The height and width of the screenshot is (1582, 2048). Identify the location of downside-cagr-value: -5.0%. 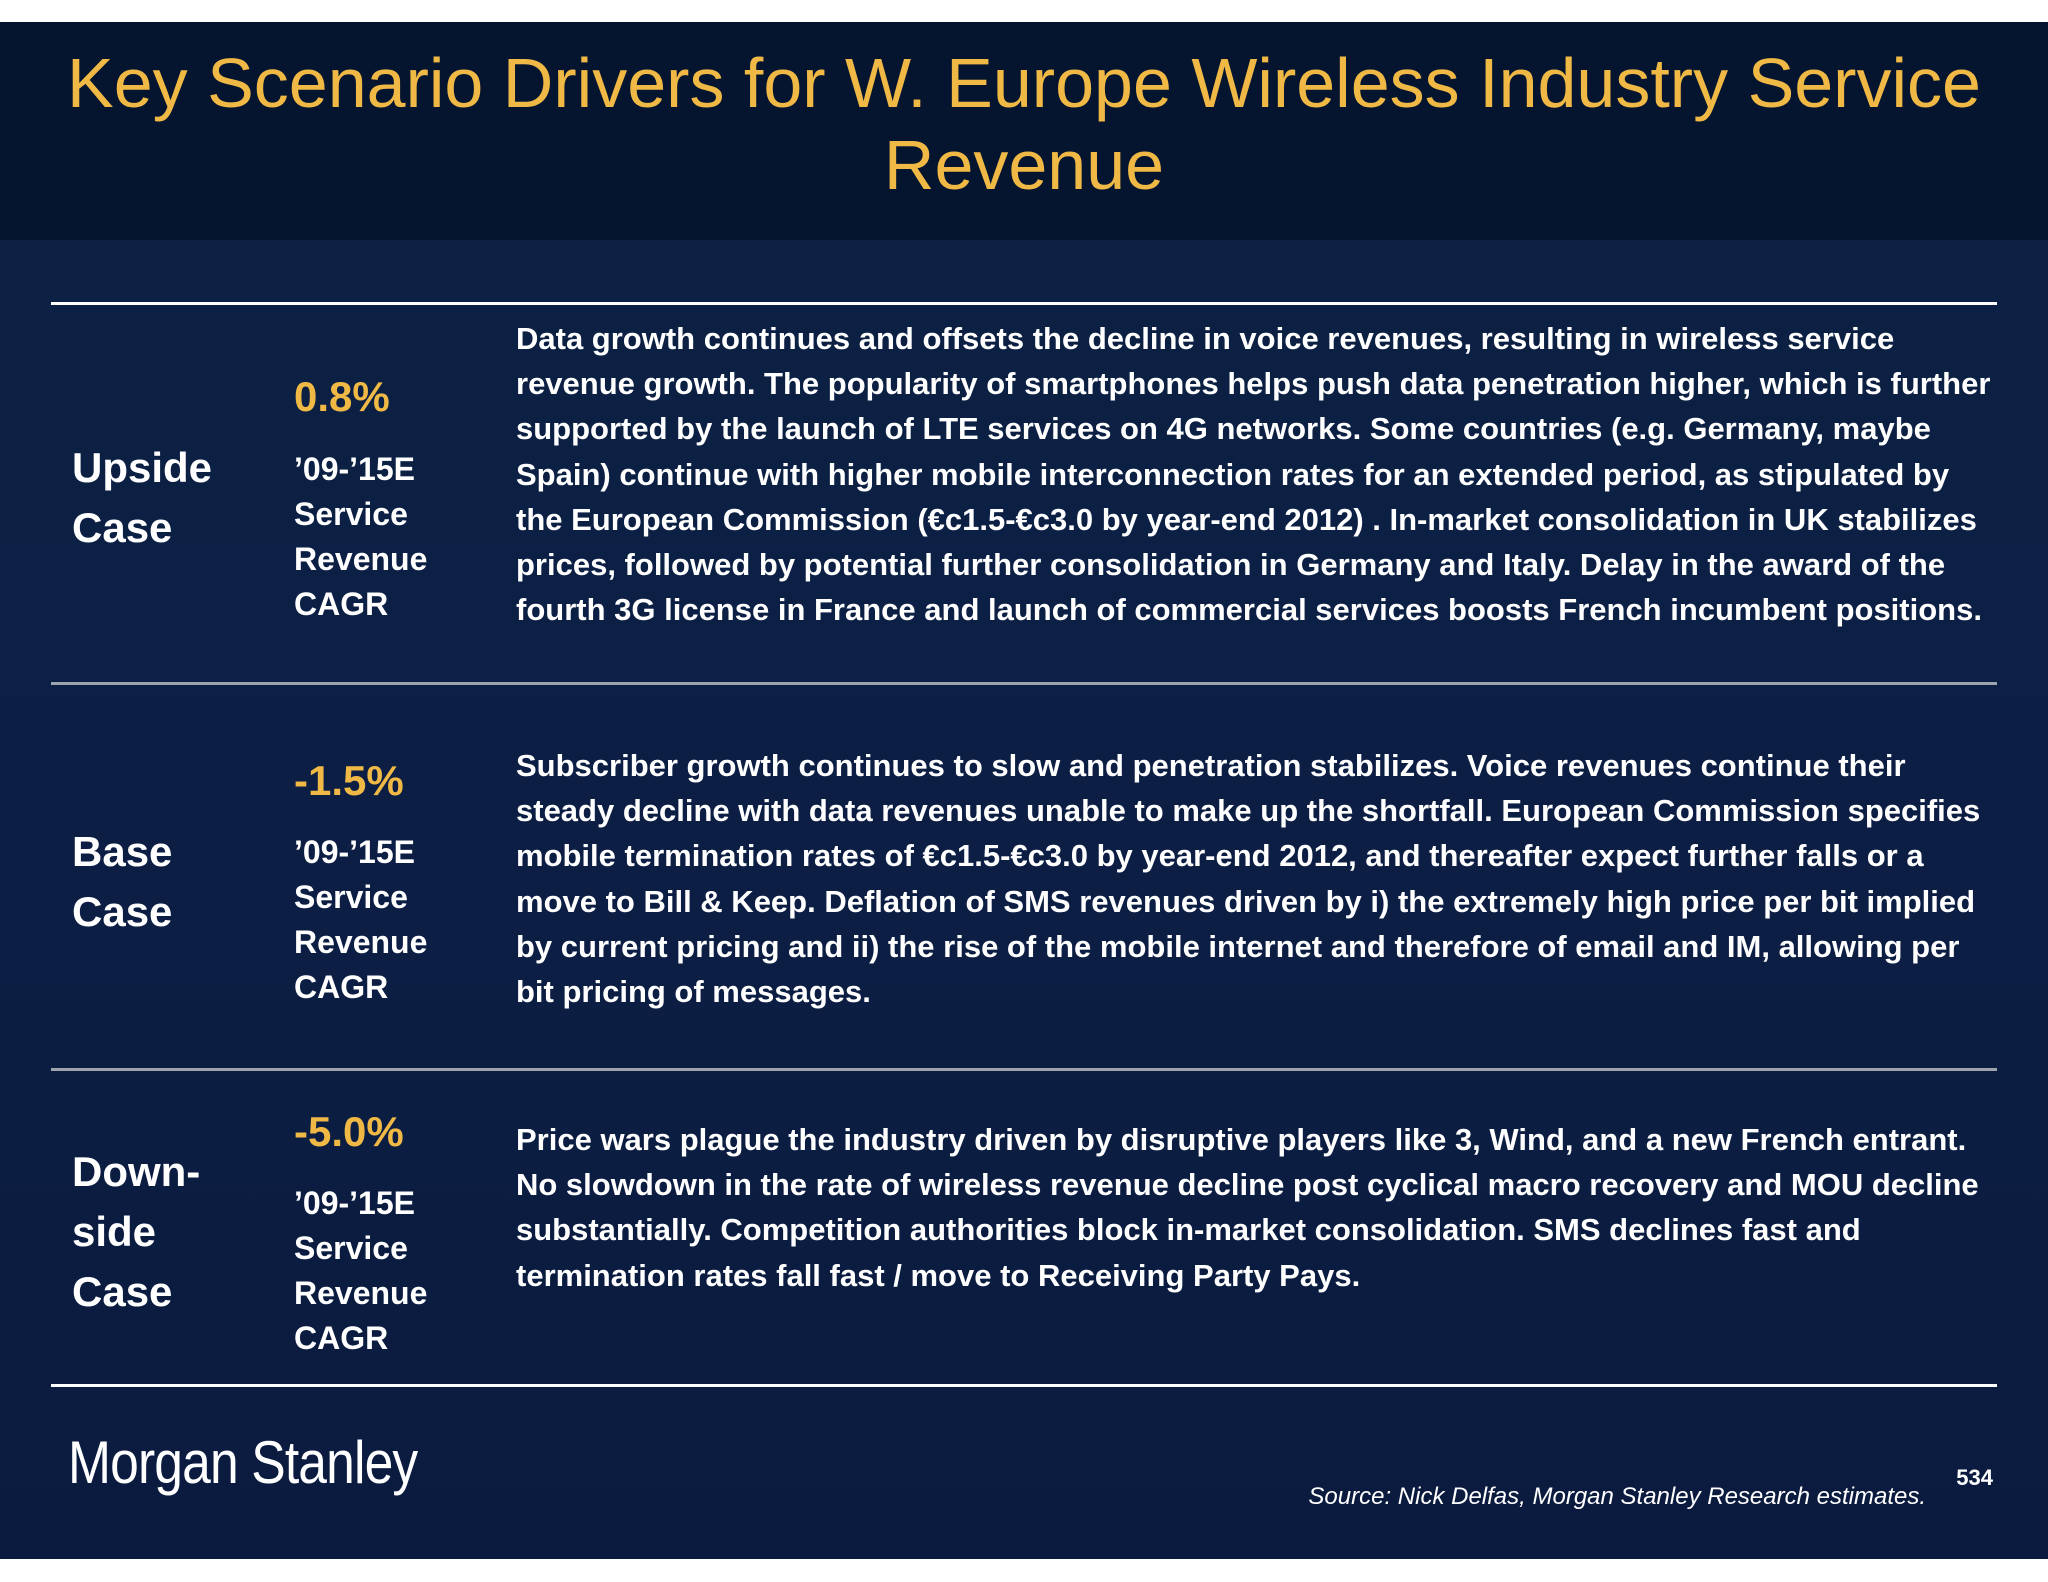
(349, 1131).